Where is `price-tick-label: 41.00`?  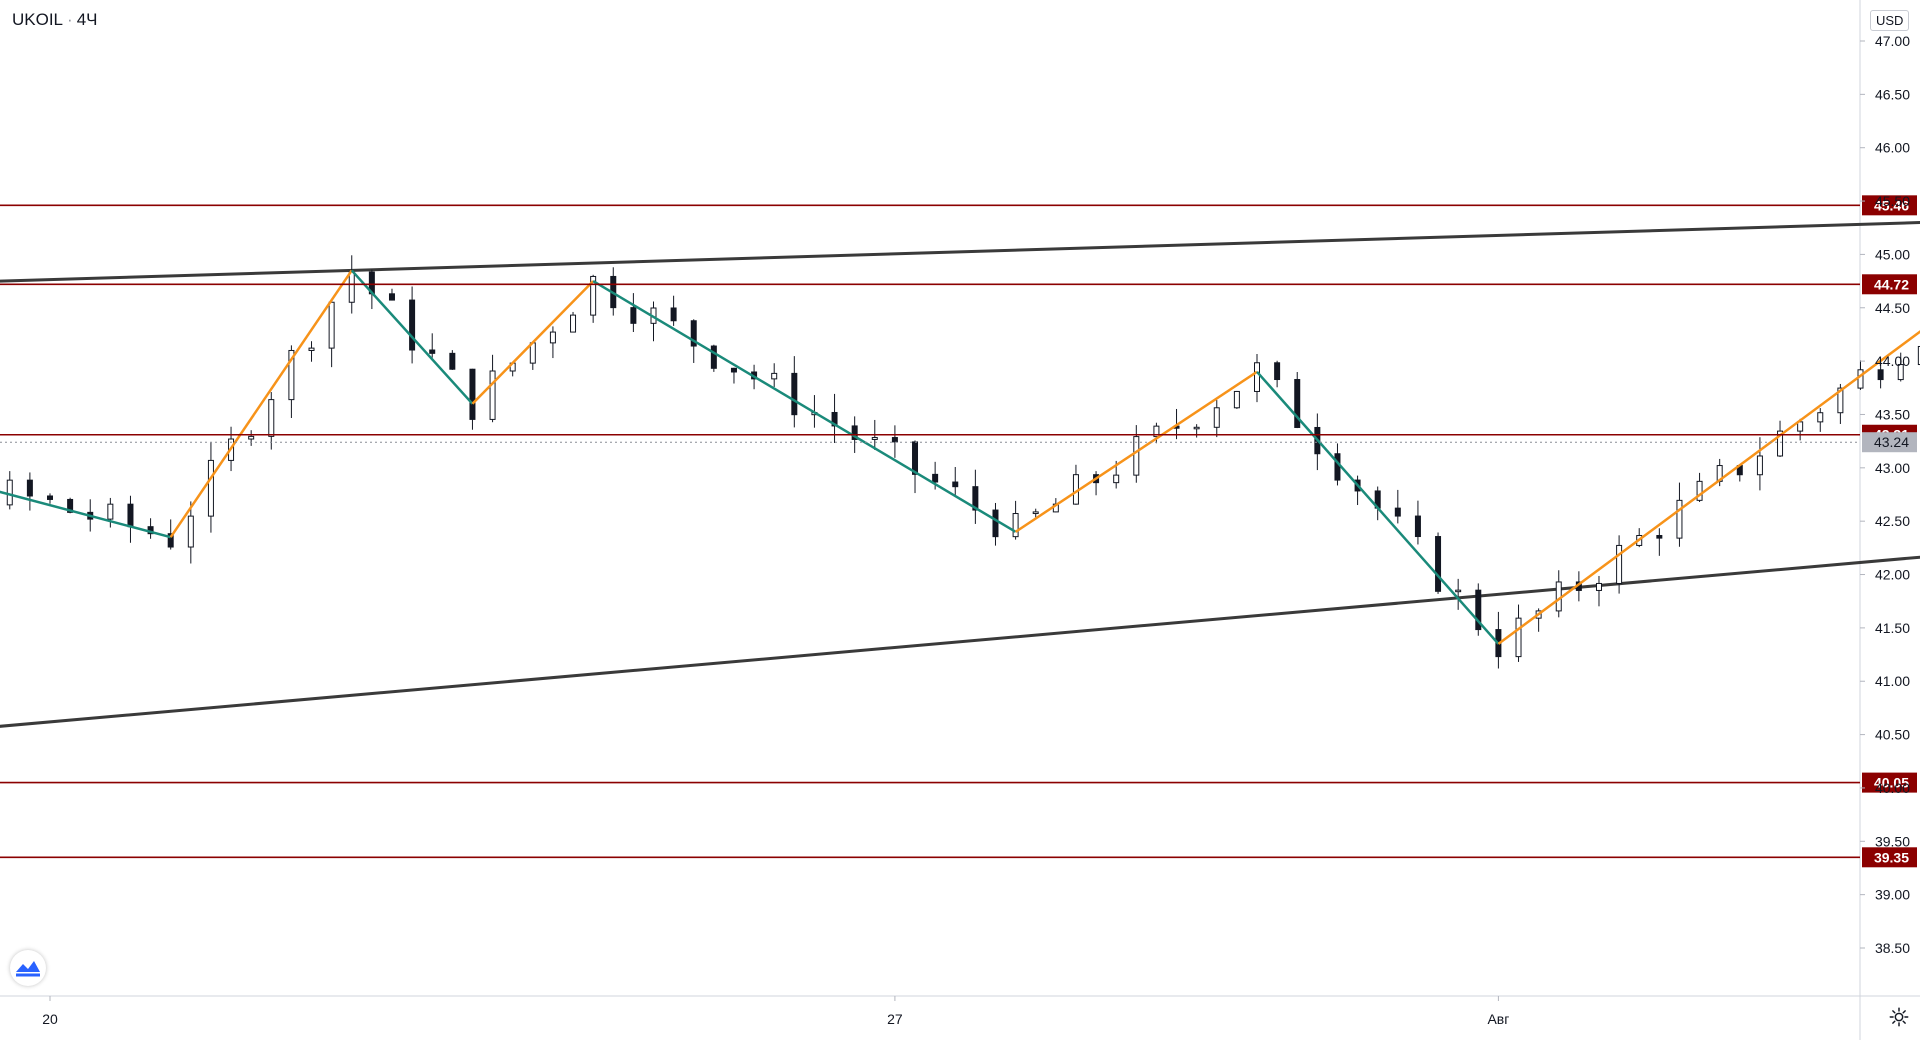 price-tick-label: 41.00 is located at coordinates (1892, 681).